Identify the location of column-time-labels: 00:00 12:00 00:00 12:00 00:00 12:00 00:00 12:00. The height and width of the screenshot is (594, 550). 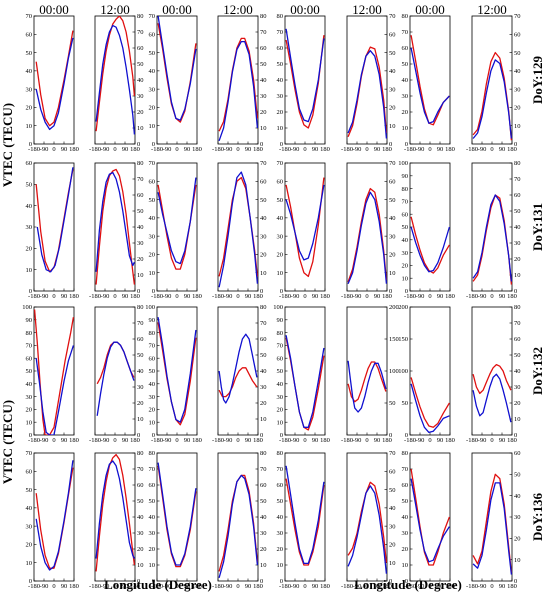
(273, 9).